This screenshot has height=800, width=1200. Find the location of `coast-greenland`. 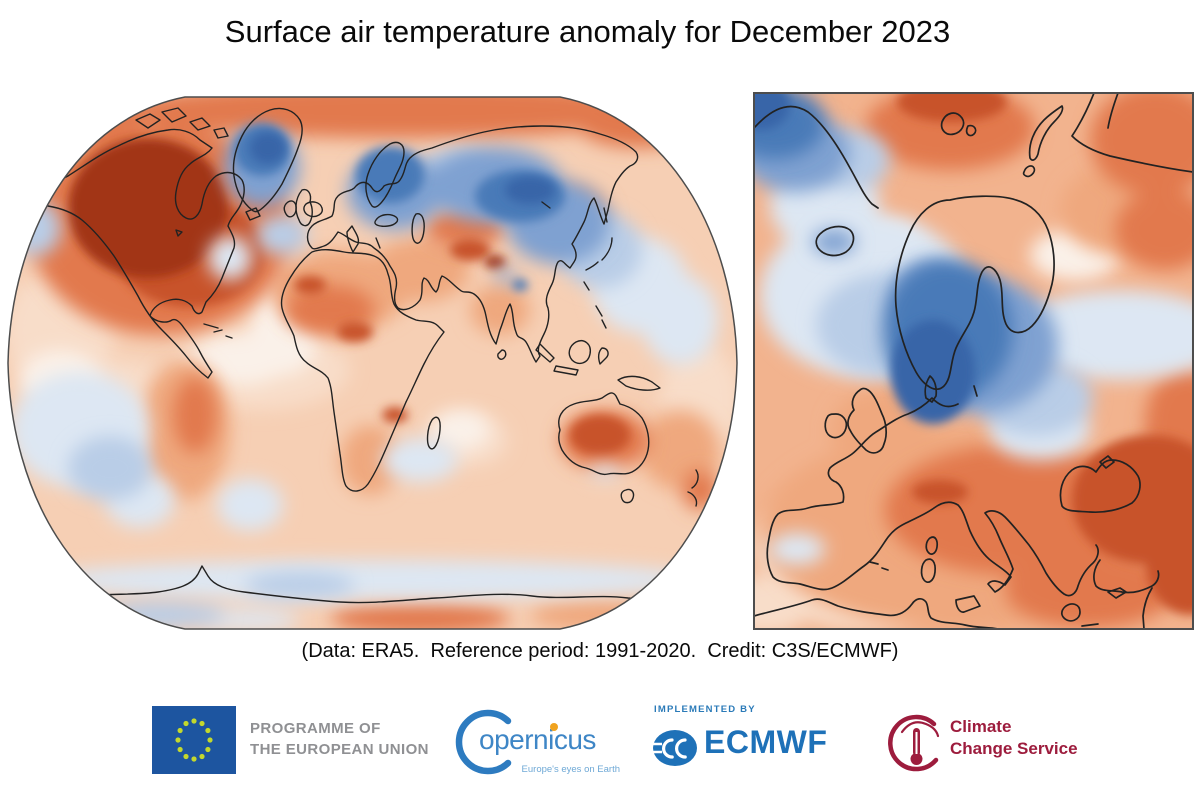

coast-greenland is located at coordinates (267, 160).